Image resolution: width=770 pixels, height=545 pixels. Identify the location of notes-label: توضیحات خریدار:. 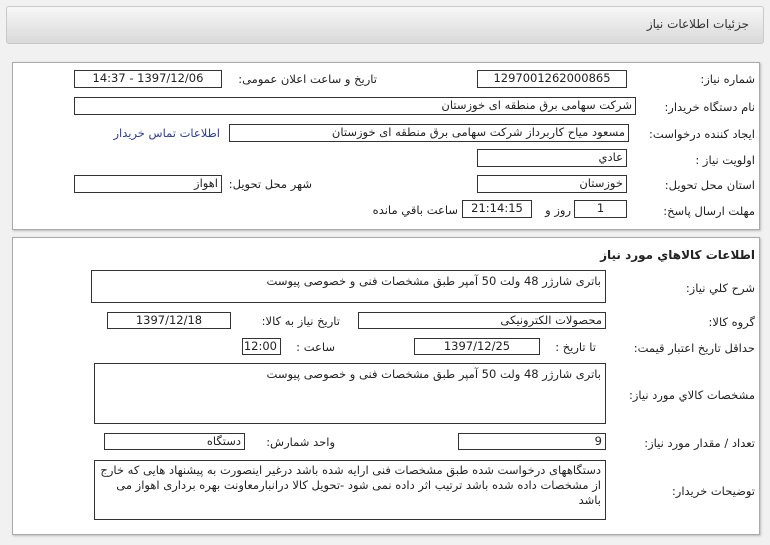
(713, 491).